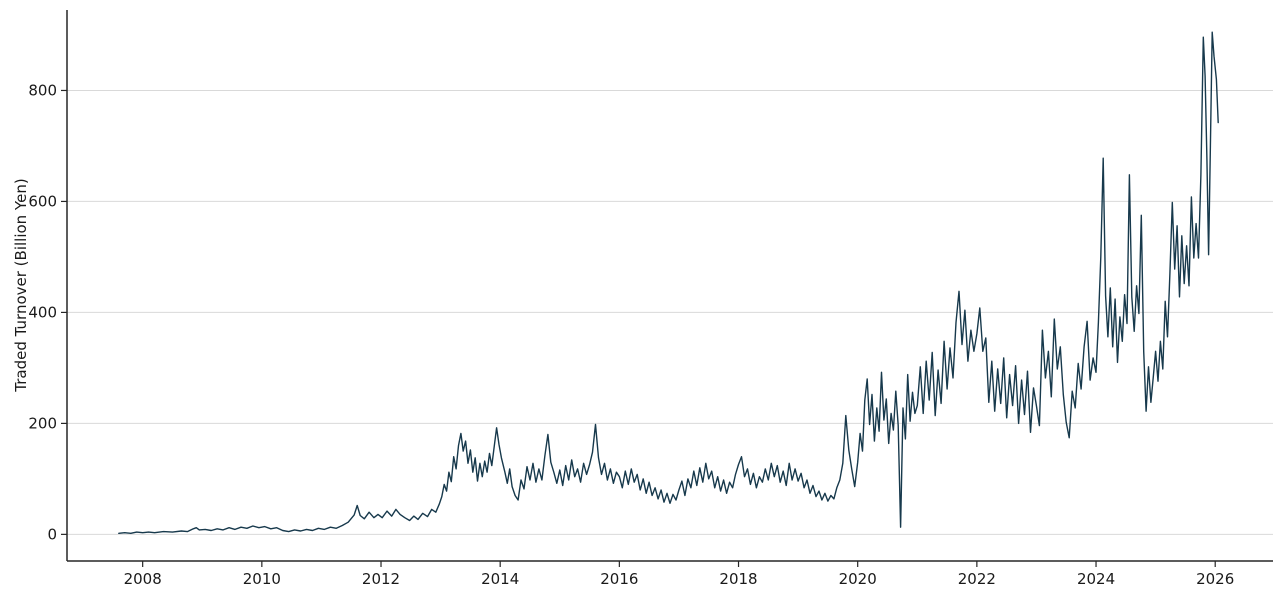 The height and width of the screenshot is (593, 1280). I want to click on x-tick-label: 2018, so click(738, 579).